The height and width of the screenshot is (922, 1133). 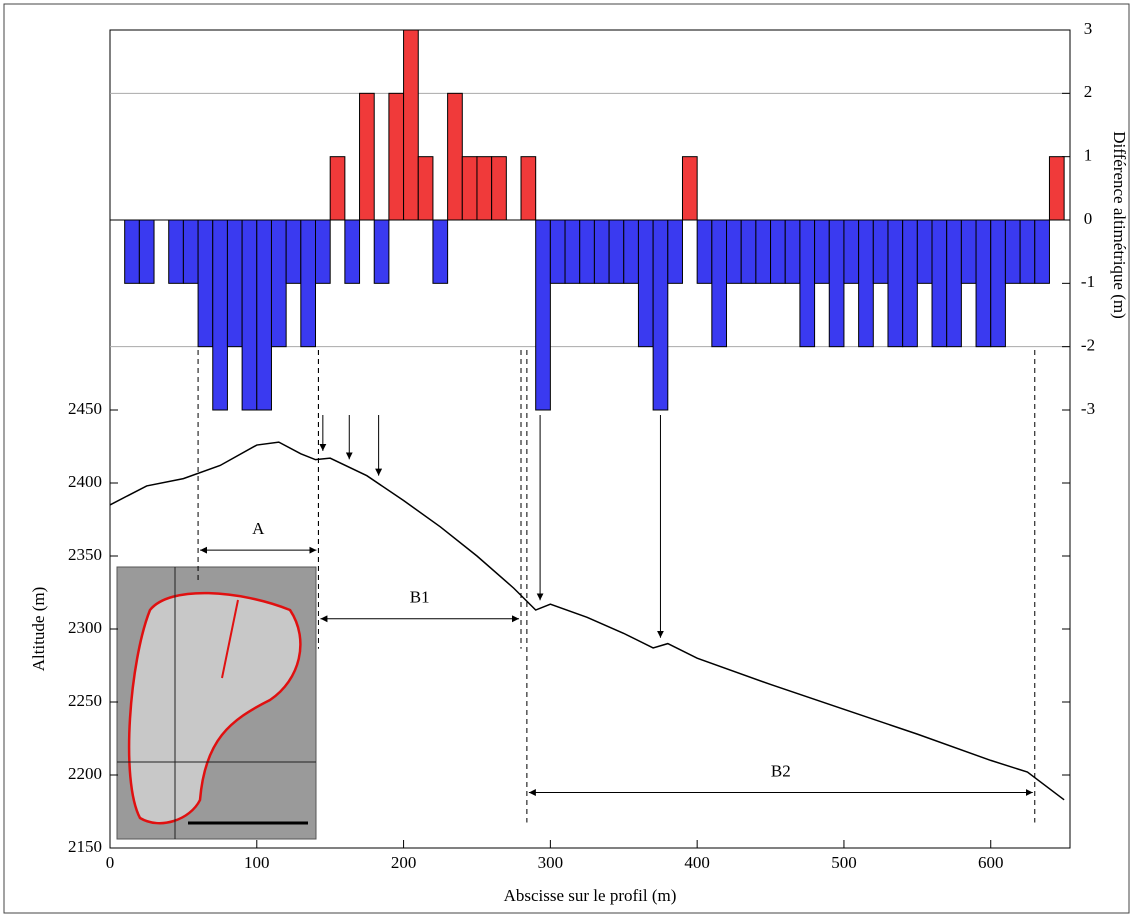 What do you see at coordinates (404, 862) in the screenshot?
I see `x-tick-label: 200` at bounding box center [404, 862].